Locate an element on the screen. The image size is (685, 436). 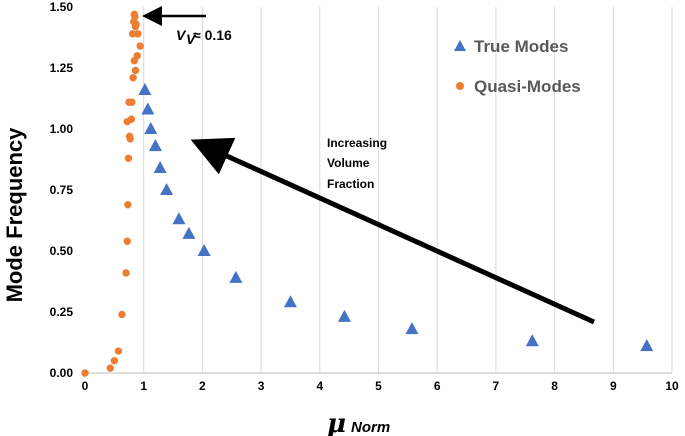
x-tick-label: 2 is located at coordinates (202, 386).